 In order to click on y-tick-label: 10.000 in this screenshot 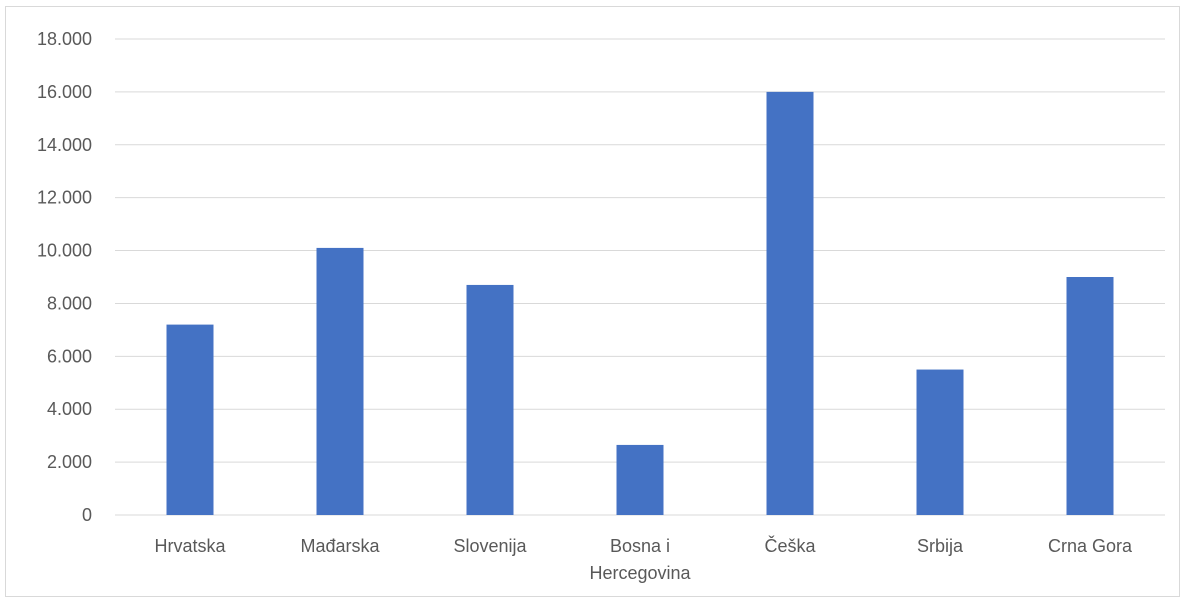, I will do `click(64, 251)`.